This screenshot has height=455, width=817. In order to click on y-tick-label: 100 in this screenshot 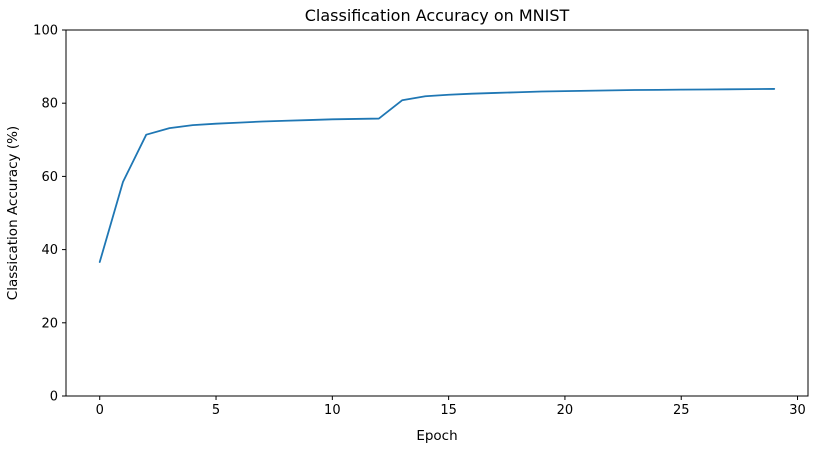, I will do `click(45, 31)`.